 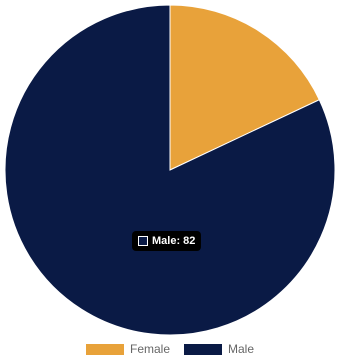 I want to click on legend-item-female: Female, so click(x=127, y=349).